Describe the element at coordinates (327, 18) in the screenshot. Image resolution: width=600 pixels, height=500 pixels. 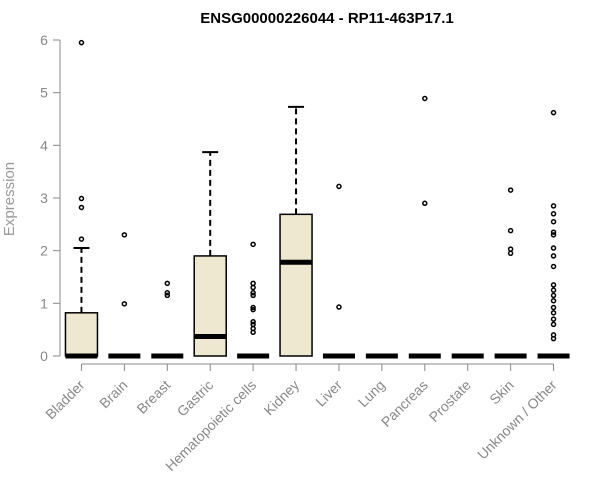
I see `chart-title: ENSG00000226044 - RP11-463P17.1` at that location.